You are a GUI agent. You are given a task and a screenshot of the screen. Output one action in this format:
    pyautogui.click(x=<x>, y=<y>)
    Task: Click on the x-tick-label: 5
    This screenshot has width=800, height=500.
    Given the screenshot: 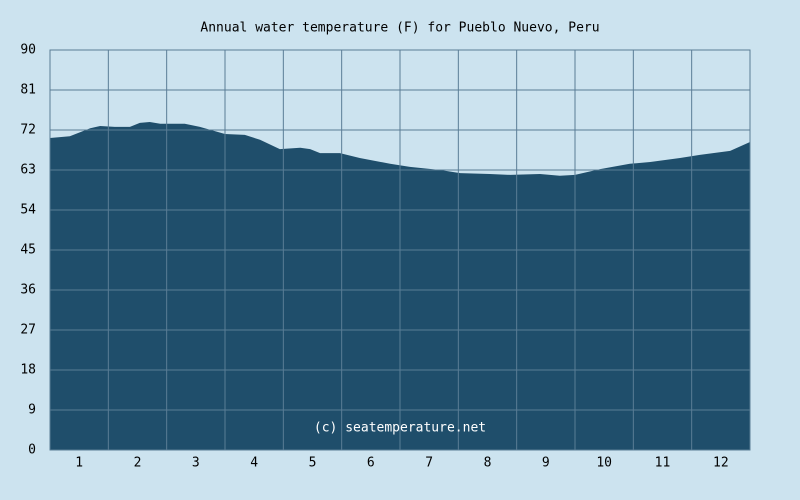 What is the action you would take?
    pyautogui.click(x=313, y=463)
    